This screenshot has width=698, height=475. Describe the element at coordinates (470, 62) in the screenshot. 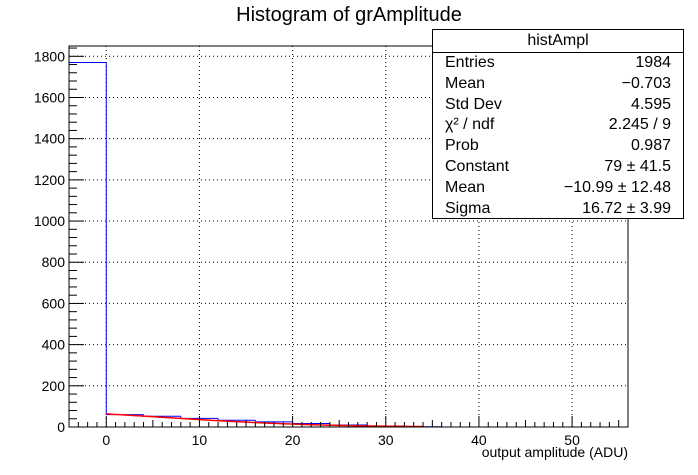

I see `stat-label: Entries` at that location.